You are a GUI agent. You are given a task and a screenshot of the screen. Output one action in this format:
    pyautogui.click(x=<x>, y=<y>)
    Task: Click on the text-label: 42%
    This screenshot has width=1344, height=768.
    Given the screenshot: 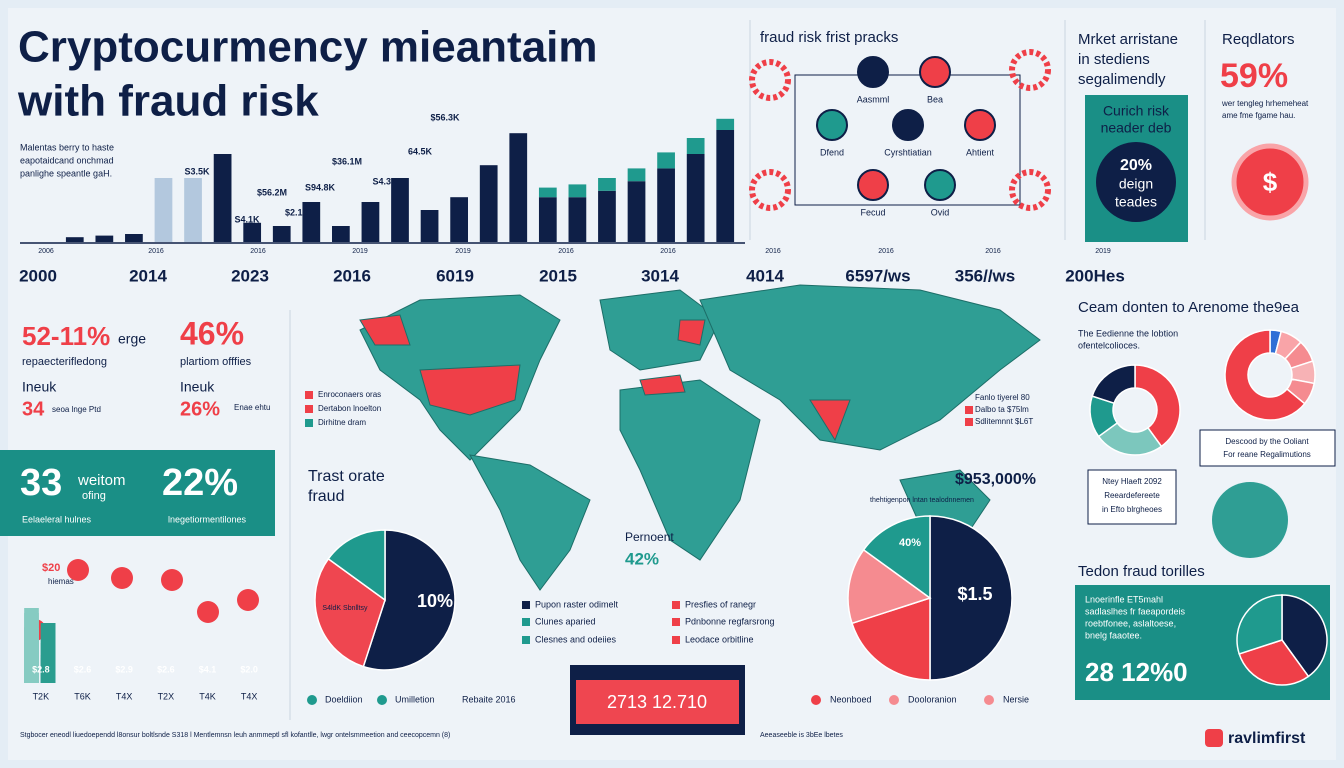 What is the action you would take?
    pyautogui.click(x=642, y=558)
    